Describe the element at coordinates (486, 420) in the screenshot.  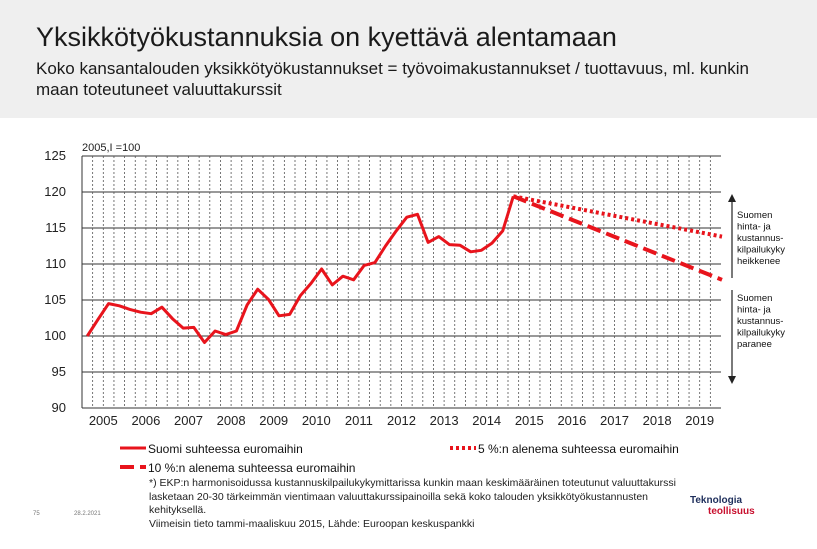
I see `x-tick-label: 2014` at that location.